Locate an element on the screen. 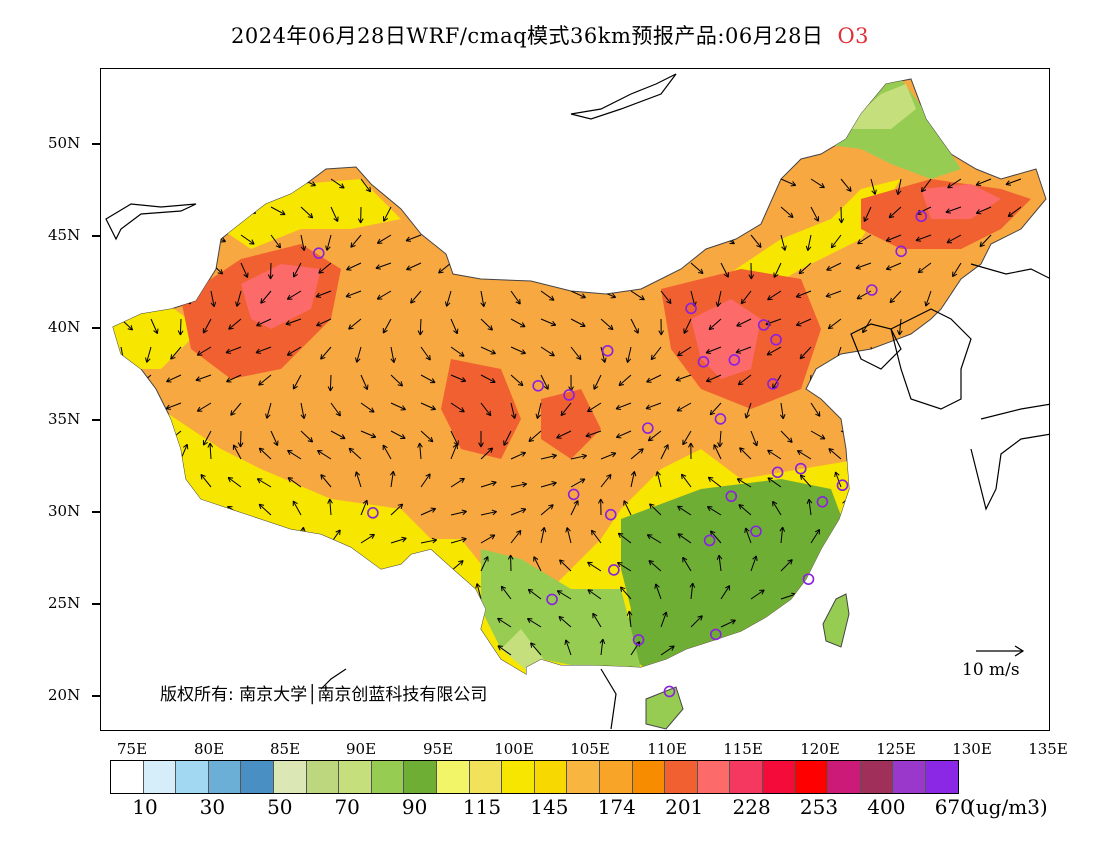 This screenshot has width=1100, height=850. lat-label: 40N is located at coordinates (64, 327).